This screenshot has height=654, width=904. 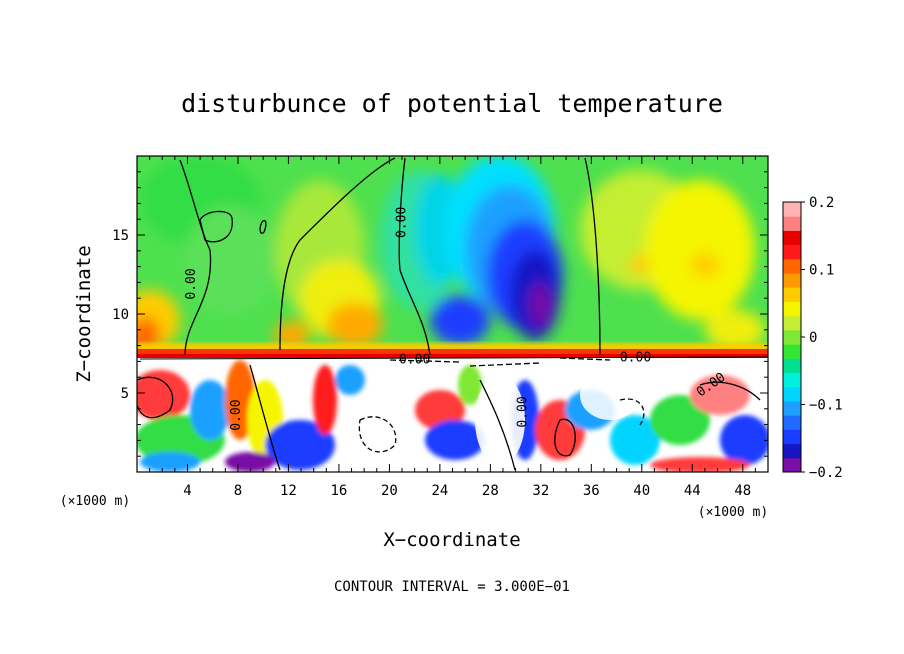 I want to click on colorbar, so click(x=792, y=337).